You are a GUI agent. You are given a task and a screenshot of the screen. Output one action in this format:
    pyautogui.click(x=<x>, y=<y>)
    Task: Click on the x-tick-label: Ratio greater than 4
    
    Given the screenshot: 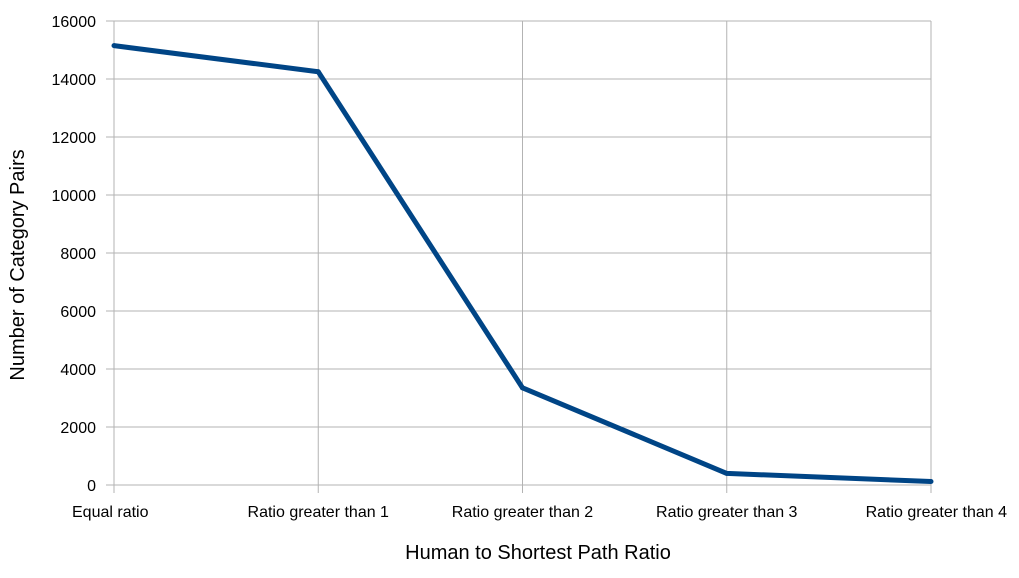 What is the action you would take?
    pyautogui.click(x=937, y=512)
    